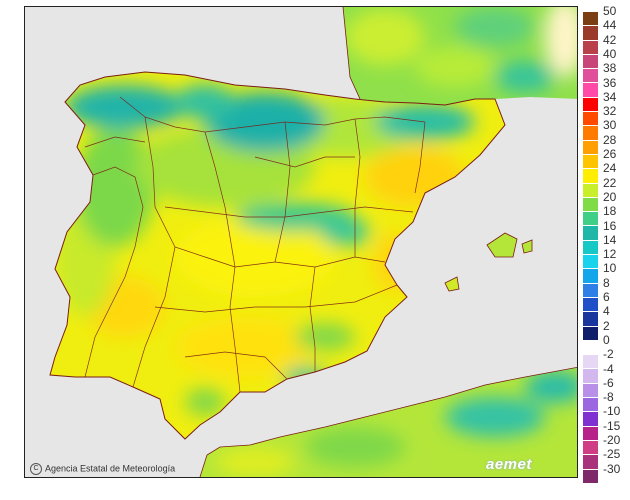 This screenshot has height=500, width=630. What do you see at coordinates (610, 154) in the screenshot?
I see `legend-label: 26` at bounding box center [610, 154].